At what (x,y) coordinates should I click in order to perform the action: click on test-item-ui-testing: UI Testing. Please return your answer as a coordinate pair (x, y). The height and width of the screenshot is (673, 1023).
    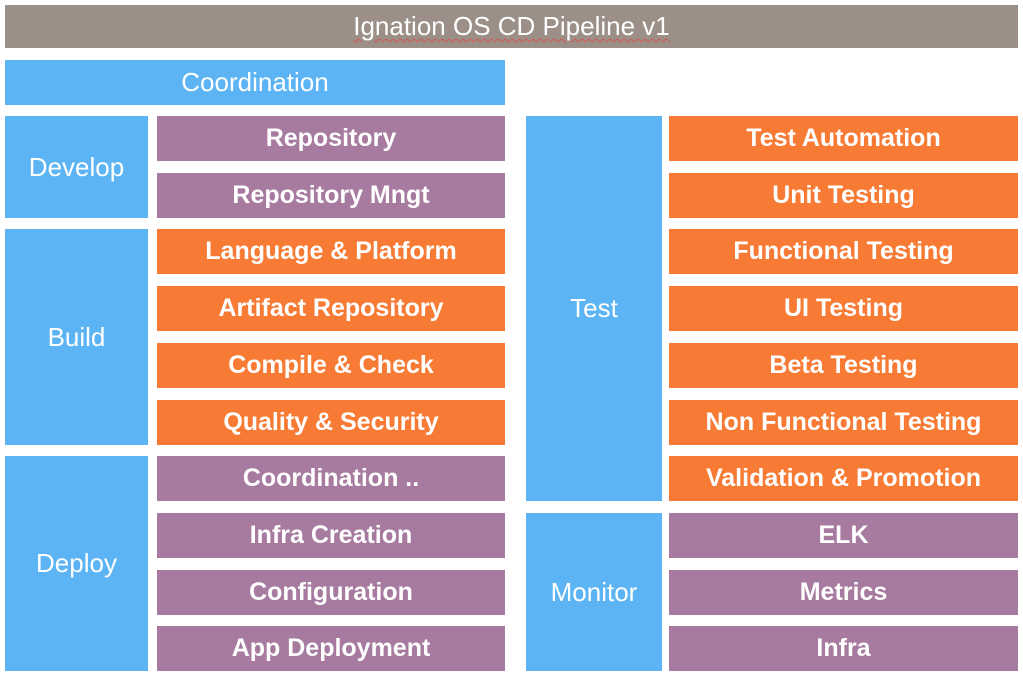
    Looking at the image, I should click on (843, 308).